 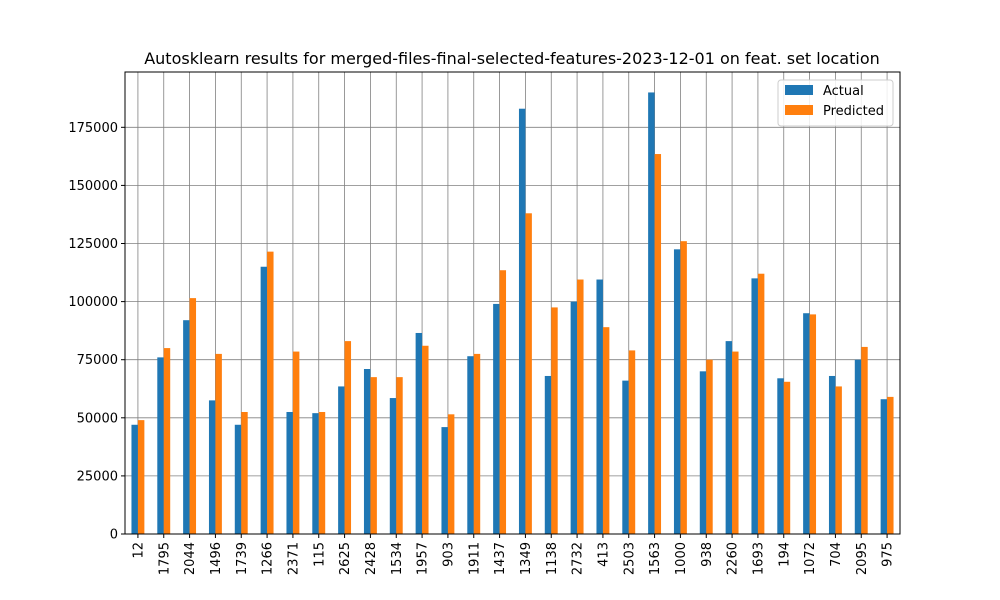 I want to click on x-tick-label: 1693, so click(x=758, y=558).